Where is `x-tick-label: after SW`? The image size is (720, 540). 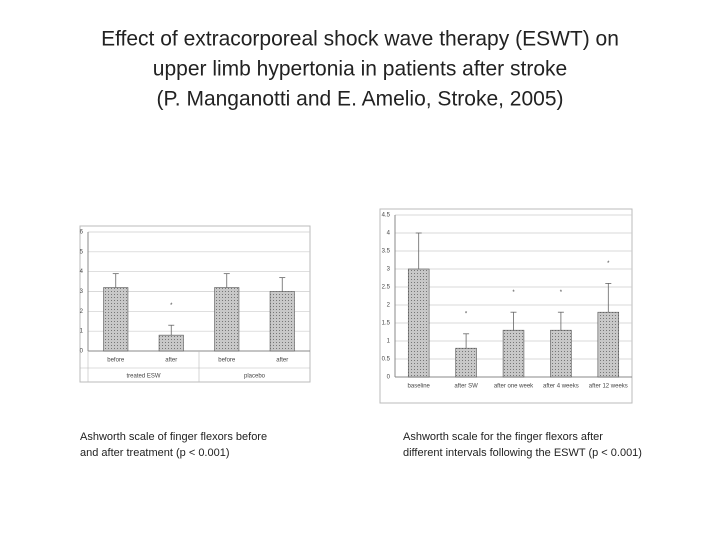
x-tick-label: after SW is located at coordinates (466, 387).